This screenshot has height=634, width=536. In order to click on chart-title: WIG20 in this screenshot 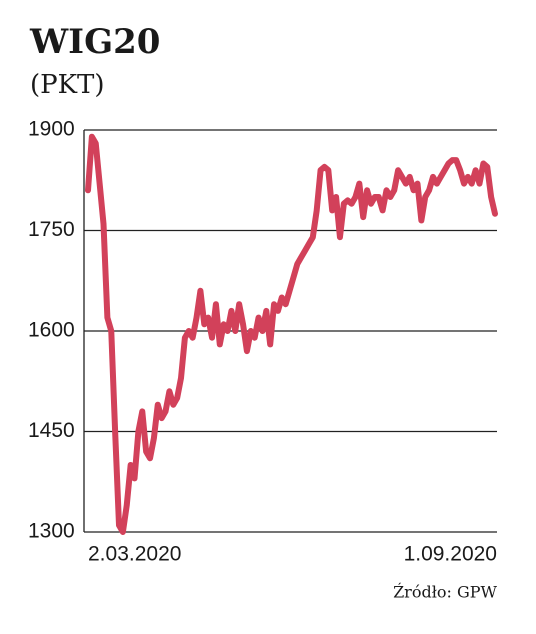, I will do `click(94, 42)`.